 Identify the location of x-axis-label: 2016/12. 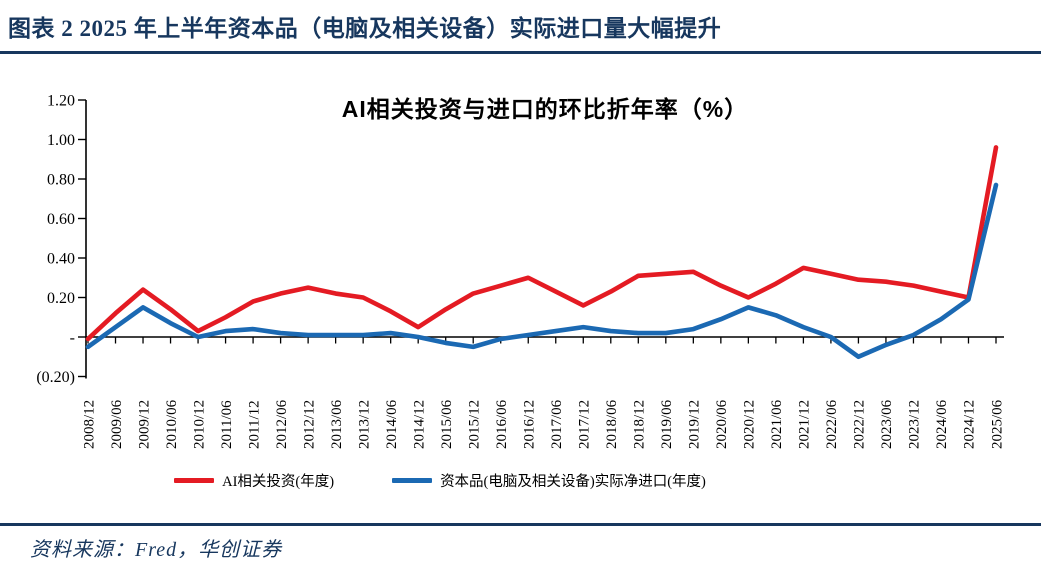
(529, 424).